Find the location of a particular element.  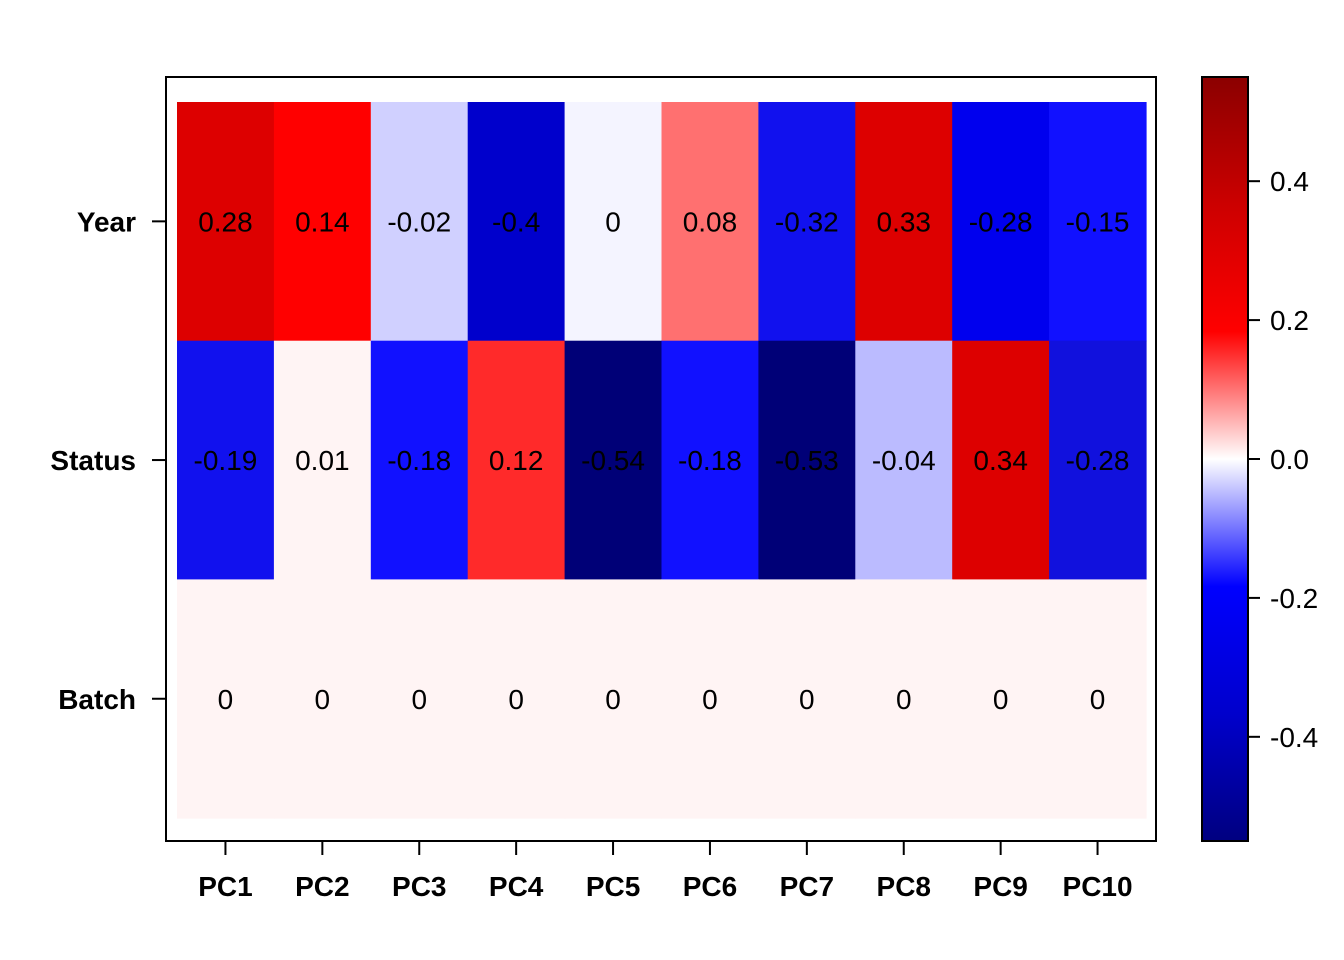

x-tick-label: PC5 is located at coordinates (613, 886).